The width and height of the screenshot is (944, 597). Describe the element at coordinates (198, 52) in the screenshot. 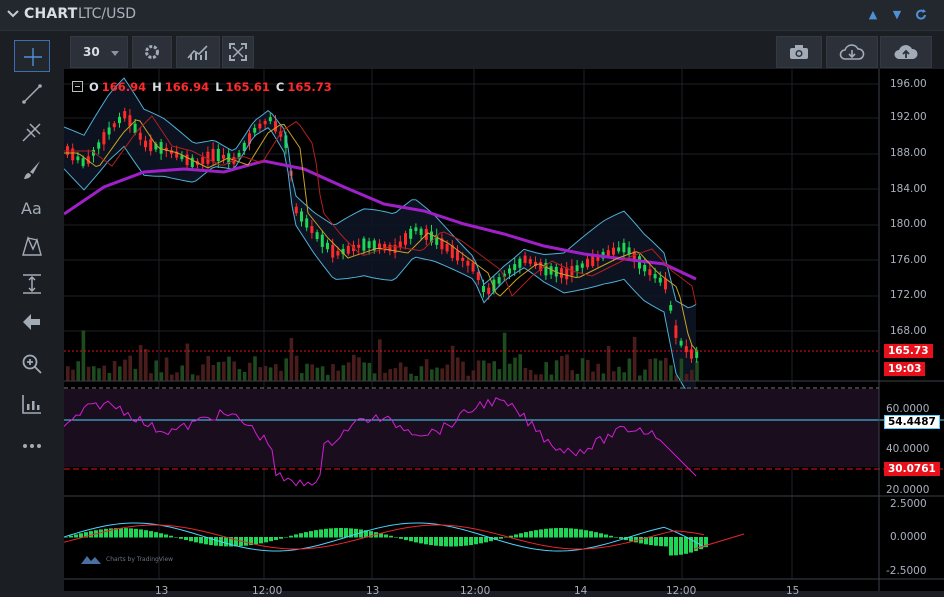

I see `indicators-button` at that location.